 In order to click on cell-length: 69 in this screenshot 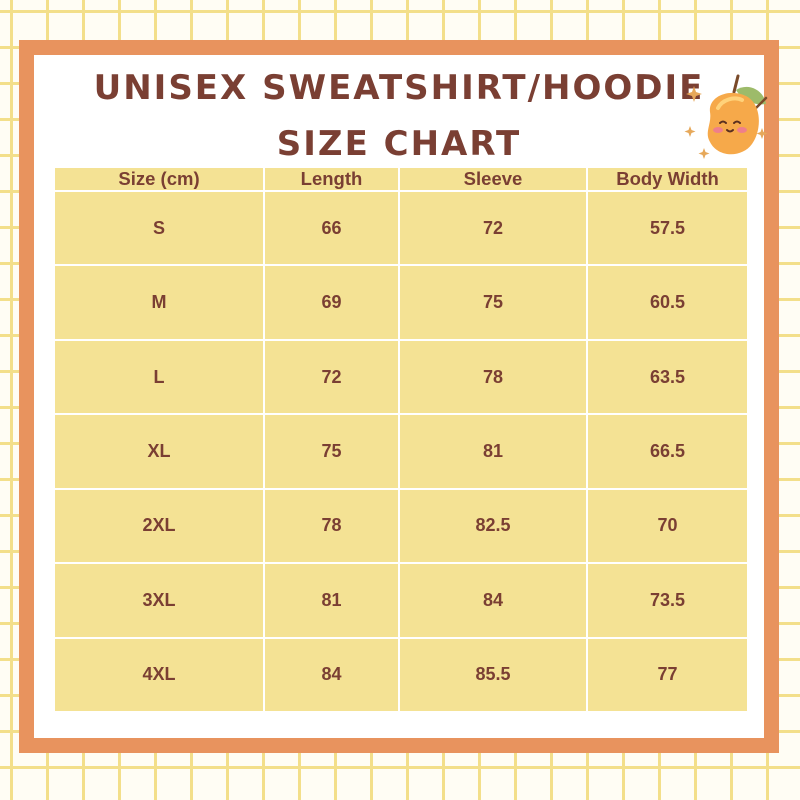, I will do `click(331, 302)`.